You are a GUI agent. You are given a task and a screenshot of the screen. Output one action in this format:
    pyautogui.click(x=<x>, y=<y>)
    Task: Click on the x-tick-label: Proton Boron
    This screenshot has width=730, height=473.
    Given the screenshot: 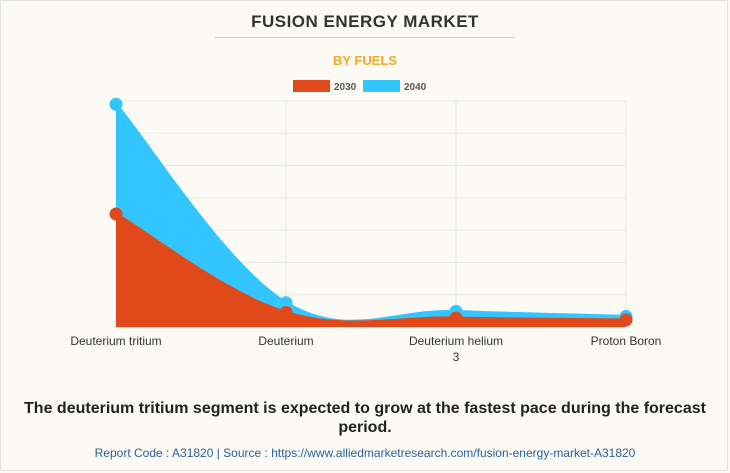 What is the action you would take?
    pyautogui.click(x=626, y=341)
    